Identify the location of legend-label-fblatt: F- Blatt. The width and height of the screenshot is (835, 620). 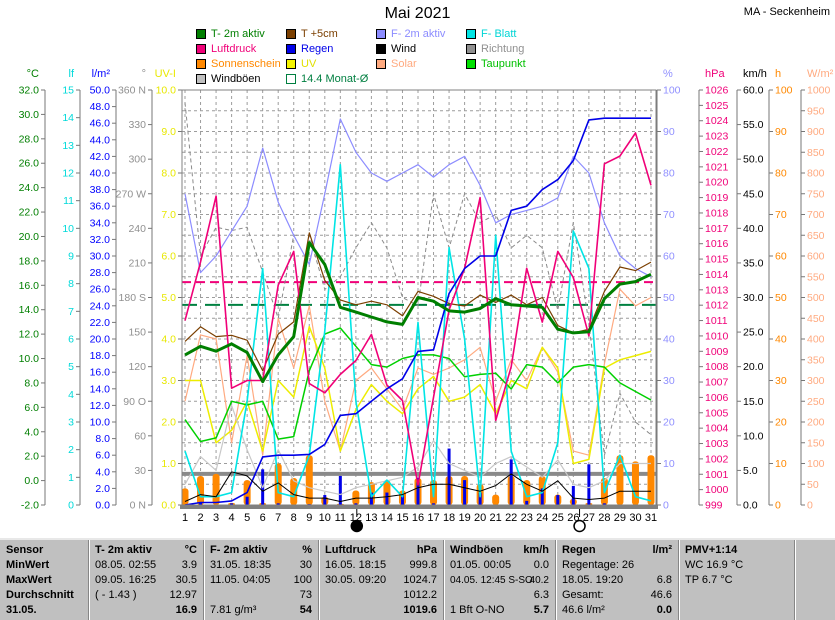
(499, 33).